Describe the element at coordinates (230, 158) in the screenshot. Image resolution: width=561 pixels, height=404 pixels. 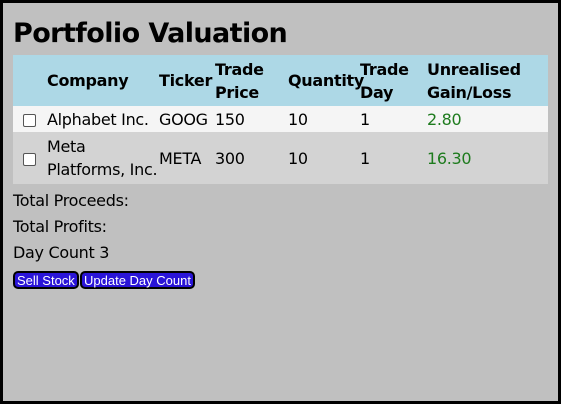
I see `cell-trade-price: 300` at that location.